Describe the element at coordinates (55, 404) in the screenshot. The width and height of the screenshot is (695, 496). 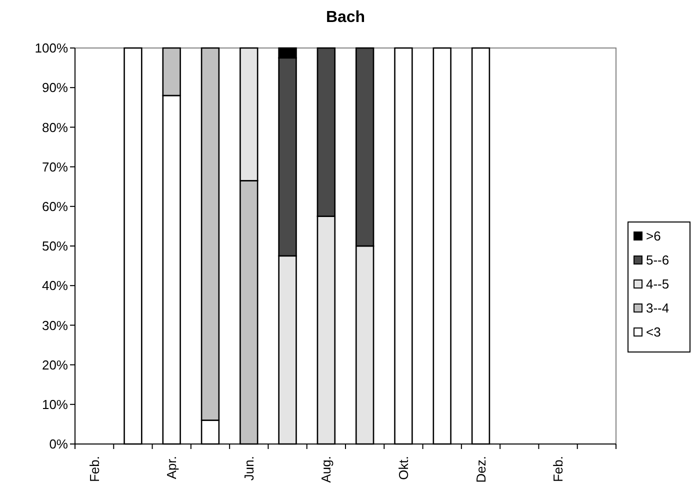
I see `y-tick-label: 10%` at that location.